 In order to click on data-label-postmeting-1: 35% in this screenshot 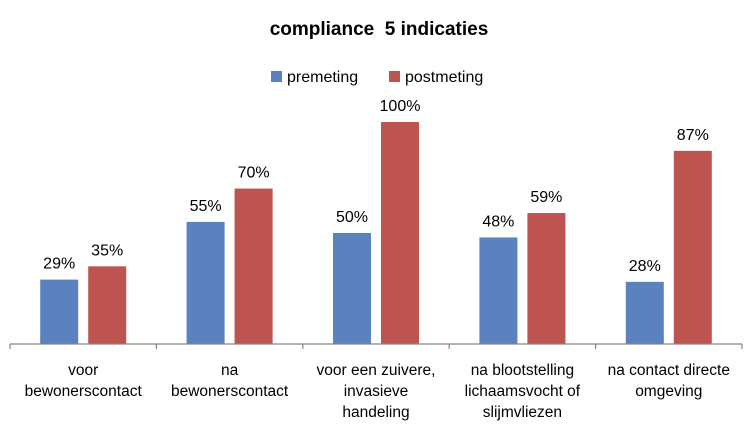, I will do `click(107, 250)`.